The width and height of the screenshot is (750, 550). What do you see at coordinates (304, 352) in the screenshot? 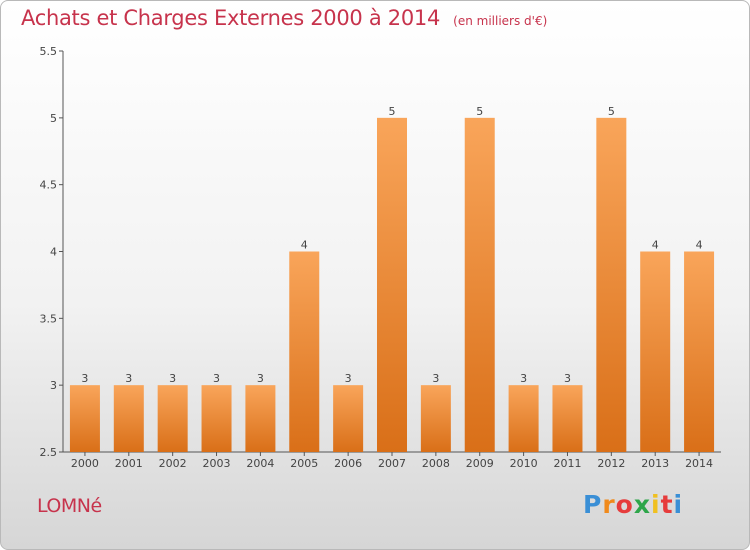
I see `bar-2005` at bounding box center [304, 352].